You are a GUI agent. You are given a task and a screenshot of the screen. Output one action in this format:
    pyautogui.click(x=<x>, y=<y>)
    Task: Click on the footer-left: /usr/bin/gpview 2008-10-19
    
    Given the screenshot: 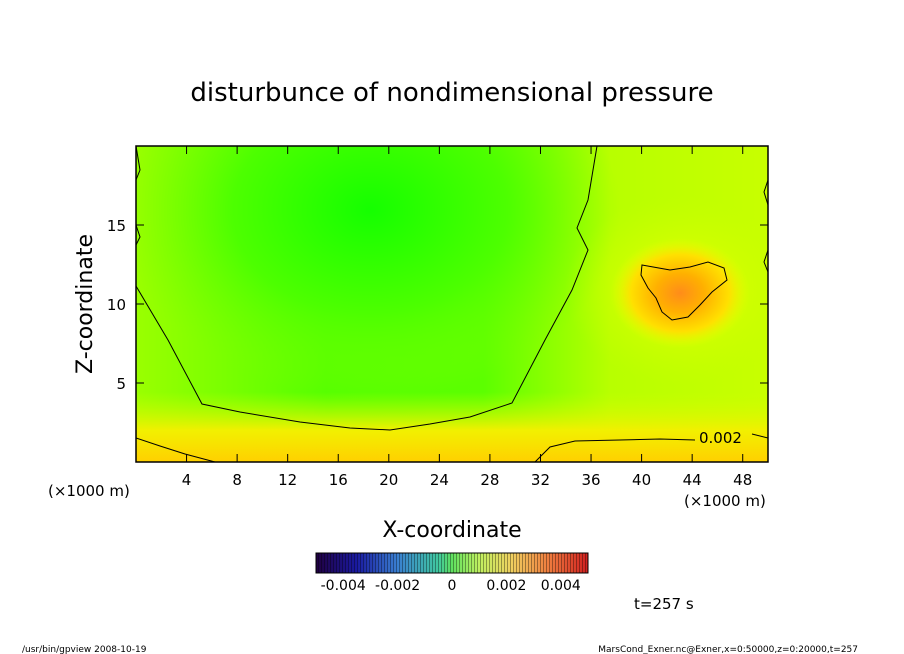 What is the action you would take?
    pyautogui.click(x=84, y=649)
    